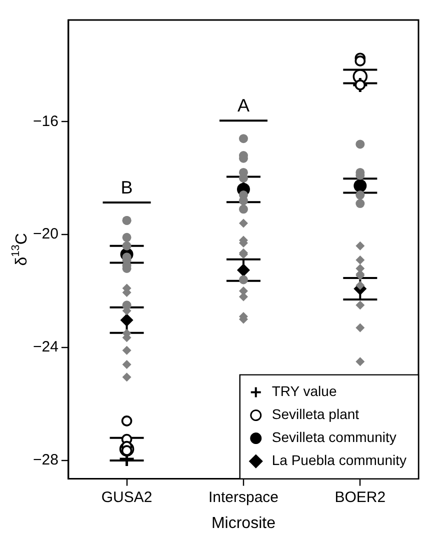  Describe the element at coordinates (360, 497) in the screenshot. I see `x-tick-label: BOER2` at that location.